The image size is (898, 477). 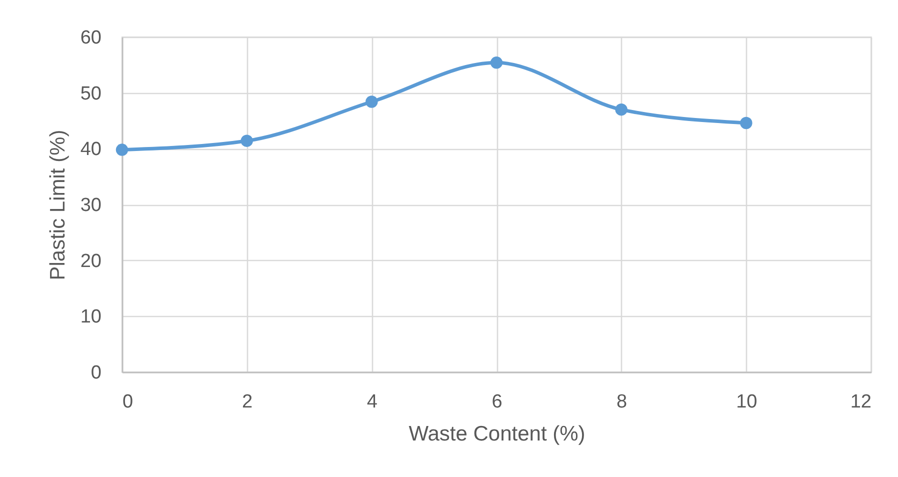 What do you see at coordinates (247, 402) in the screenshot?
I see `x-tick-label: 2` at bounding box center [247, 402].